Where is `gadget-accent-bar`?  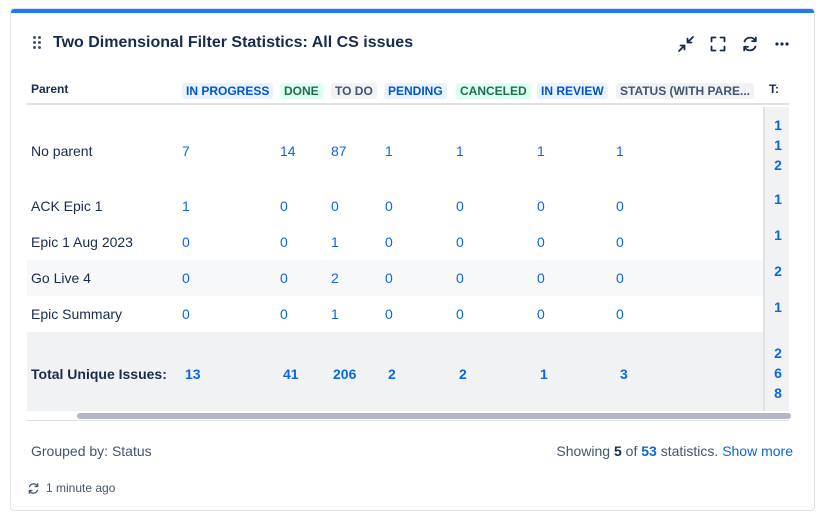
gadget-accent-bar is located at coordinates (412, 11).